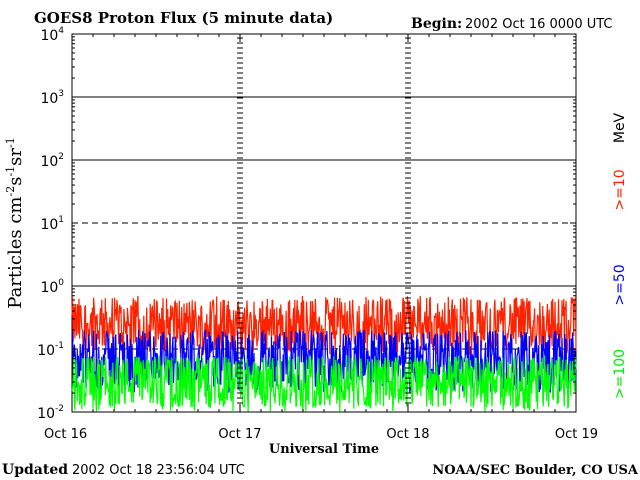  I want to click on series-line-ge50, so click(324, 361).